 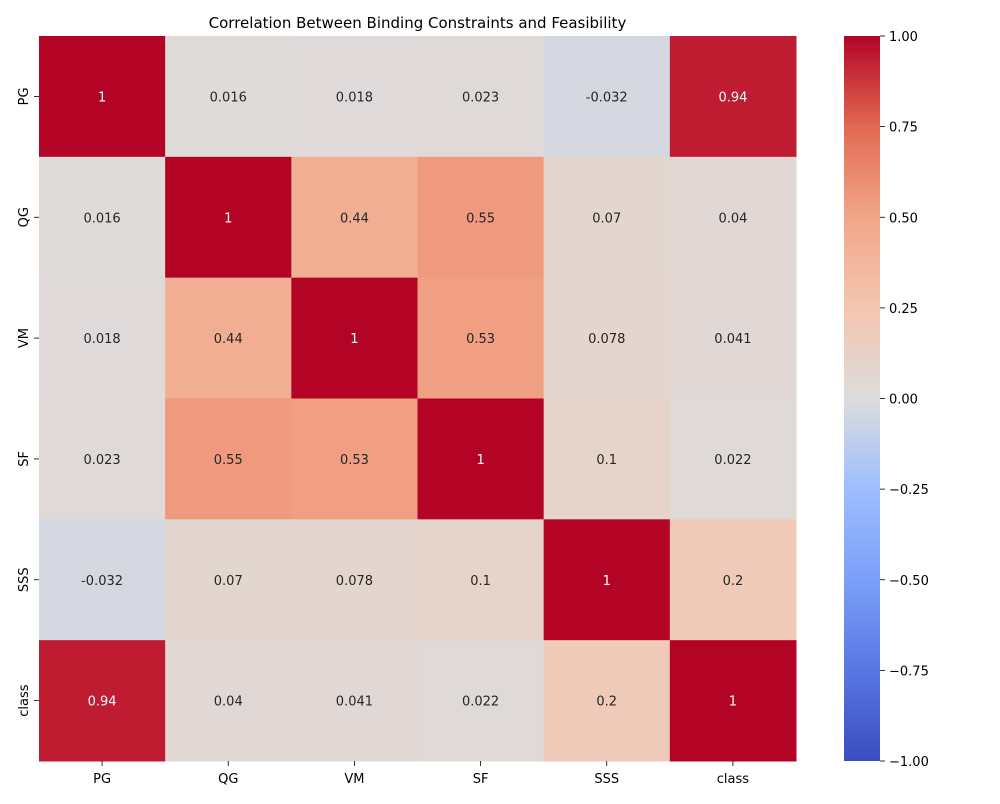 What do you see at coordinates (354, 779) in the screenshot?
I see `x-tick-label: VM` at bounding box center [354, 779].